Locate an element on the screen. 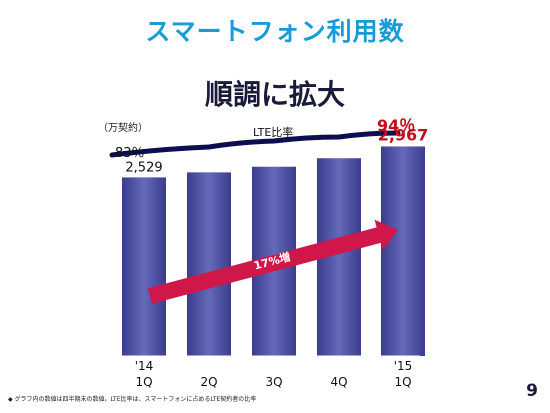 This screenshot has width=550, height=413. page-number: 9 is located at coordinates (532, 391).